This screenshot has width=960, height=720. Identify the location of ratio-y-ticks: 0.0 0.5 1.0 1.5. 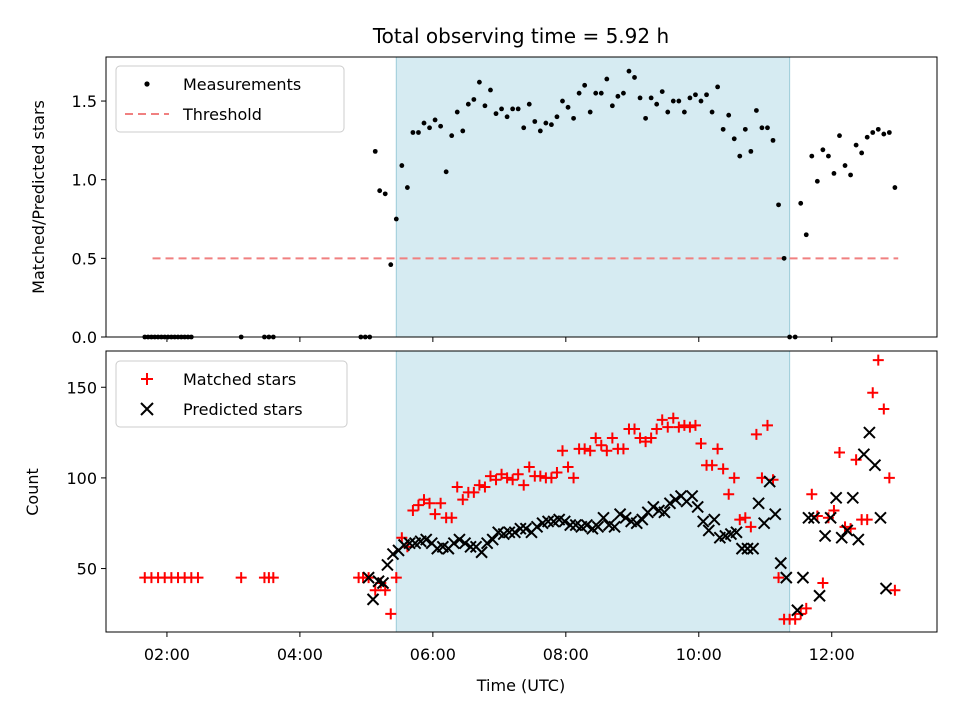
(89, 219).